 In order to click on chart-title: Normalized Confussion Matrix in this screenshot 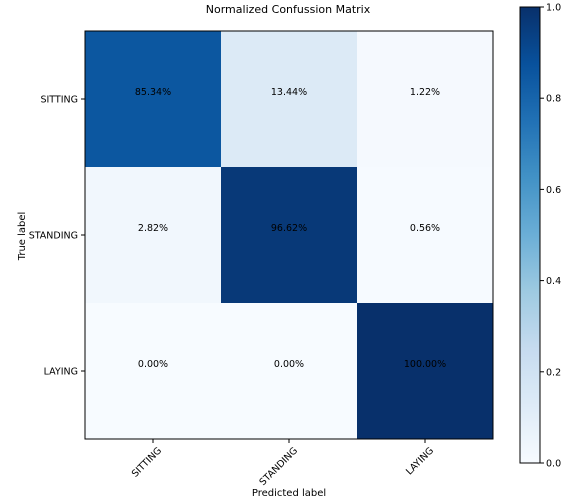, I will do `click(288, 9)`.